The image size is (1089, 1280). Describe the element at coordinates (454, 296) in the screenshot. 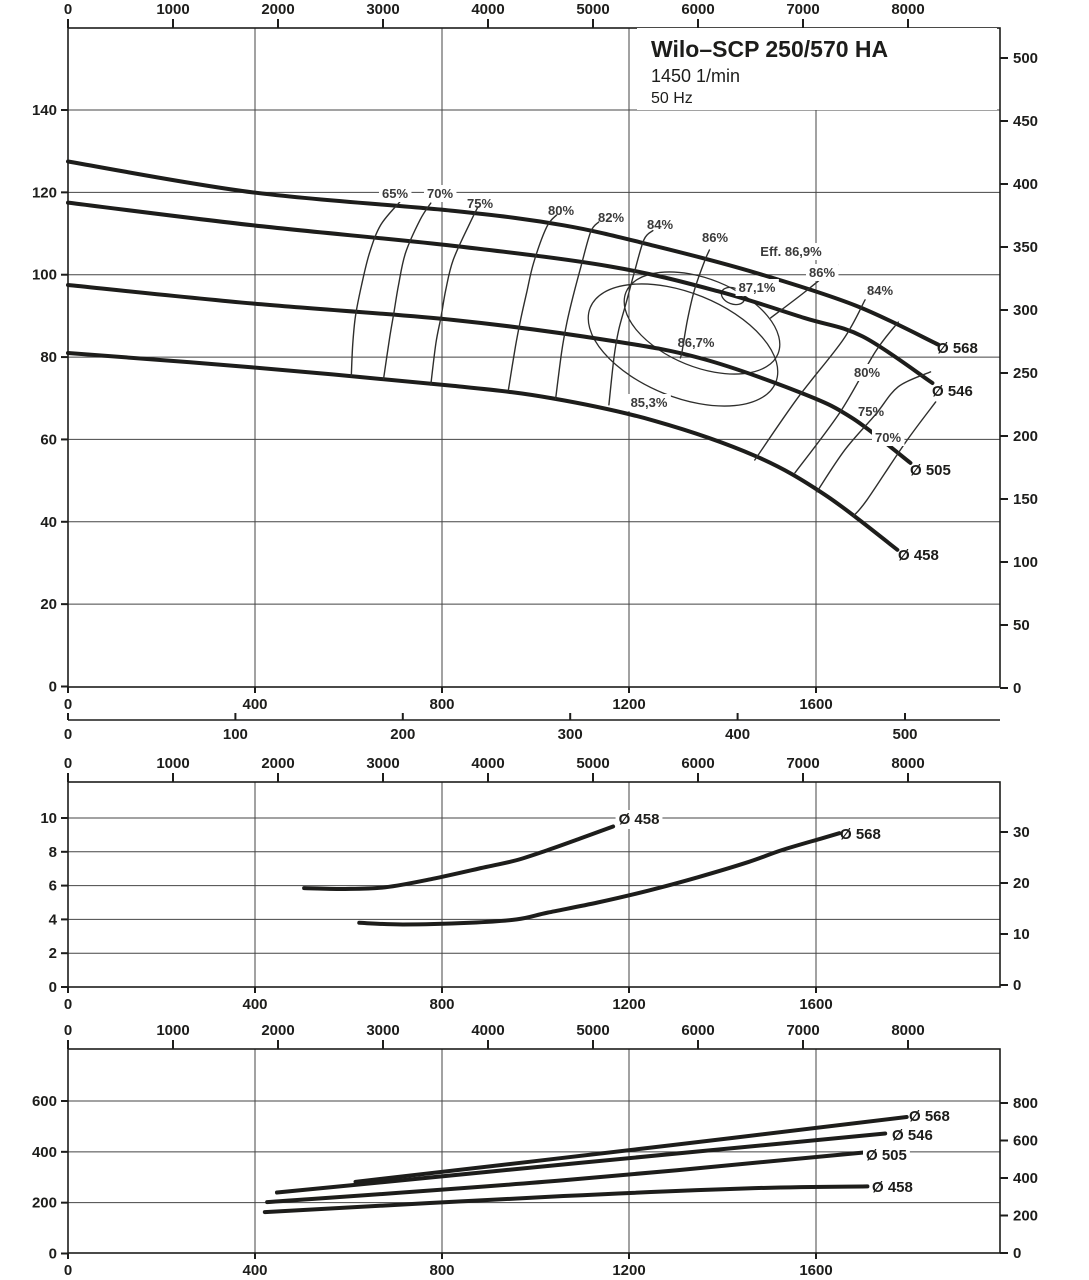

I see `head-chart-curve-eff75` at that location.